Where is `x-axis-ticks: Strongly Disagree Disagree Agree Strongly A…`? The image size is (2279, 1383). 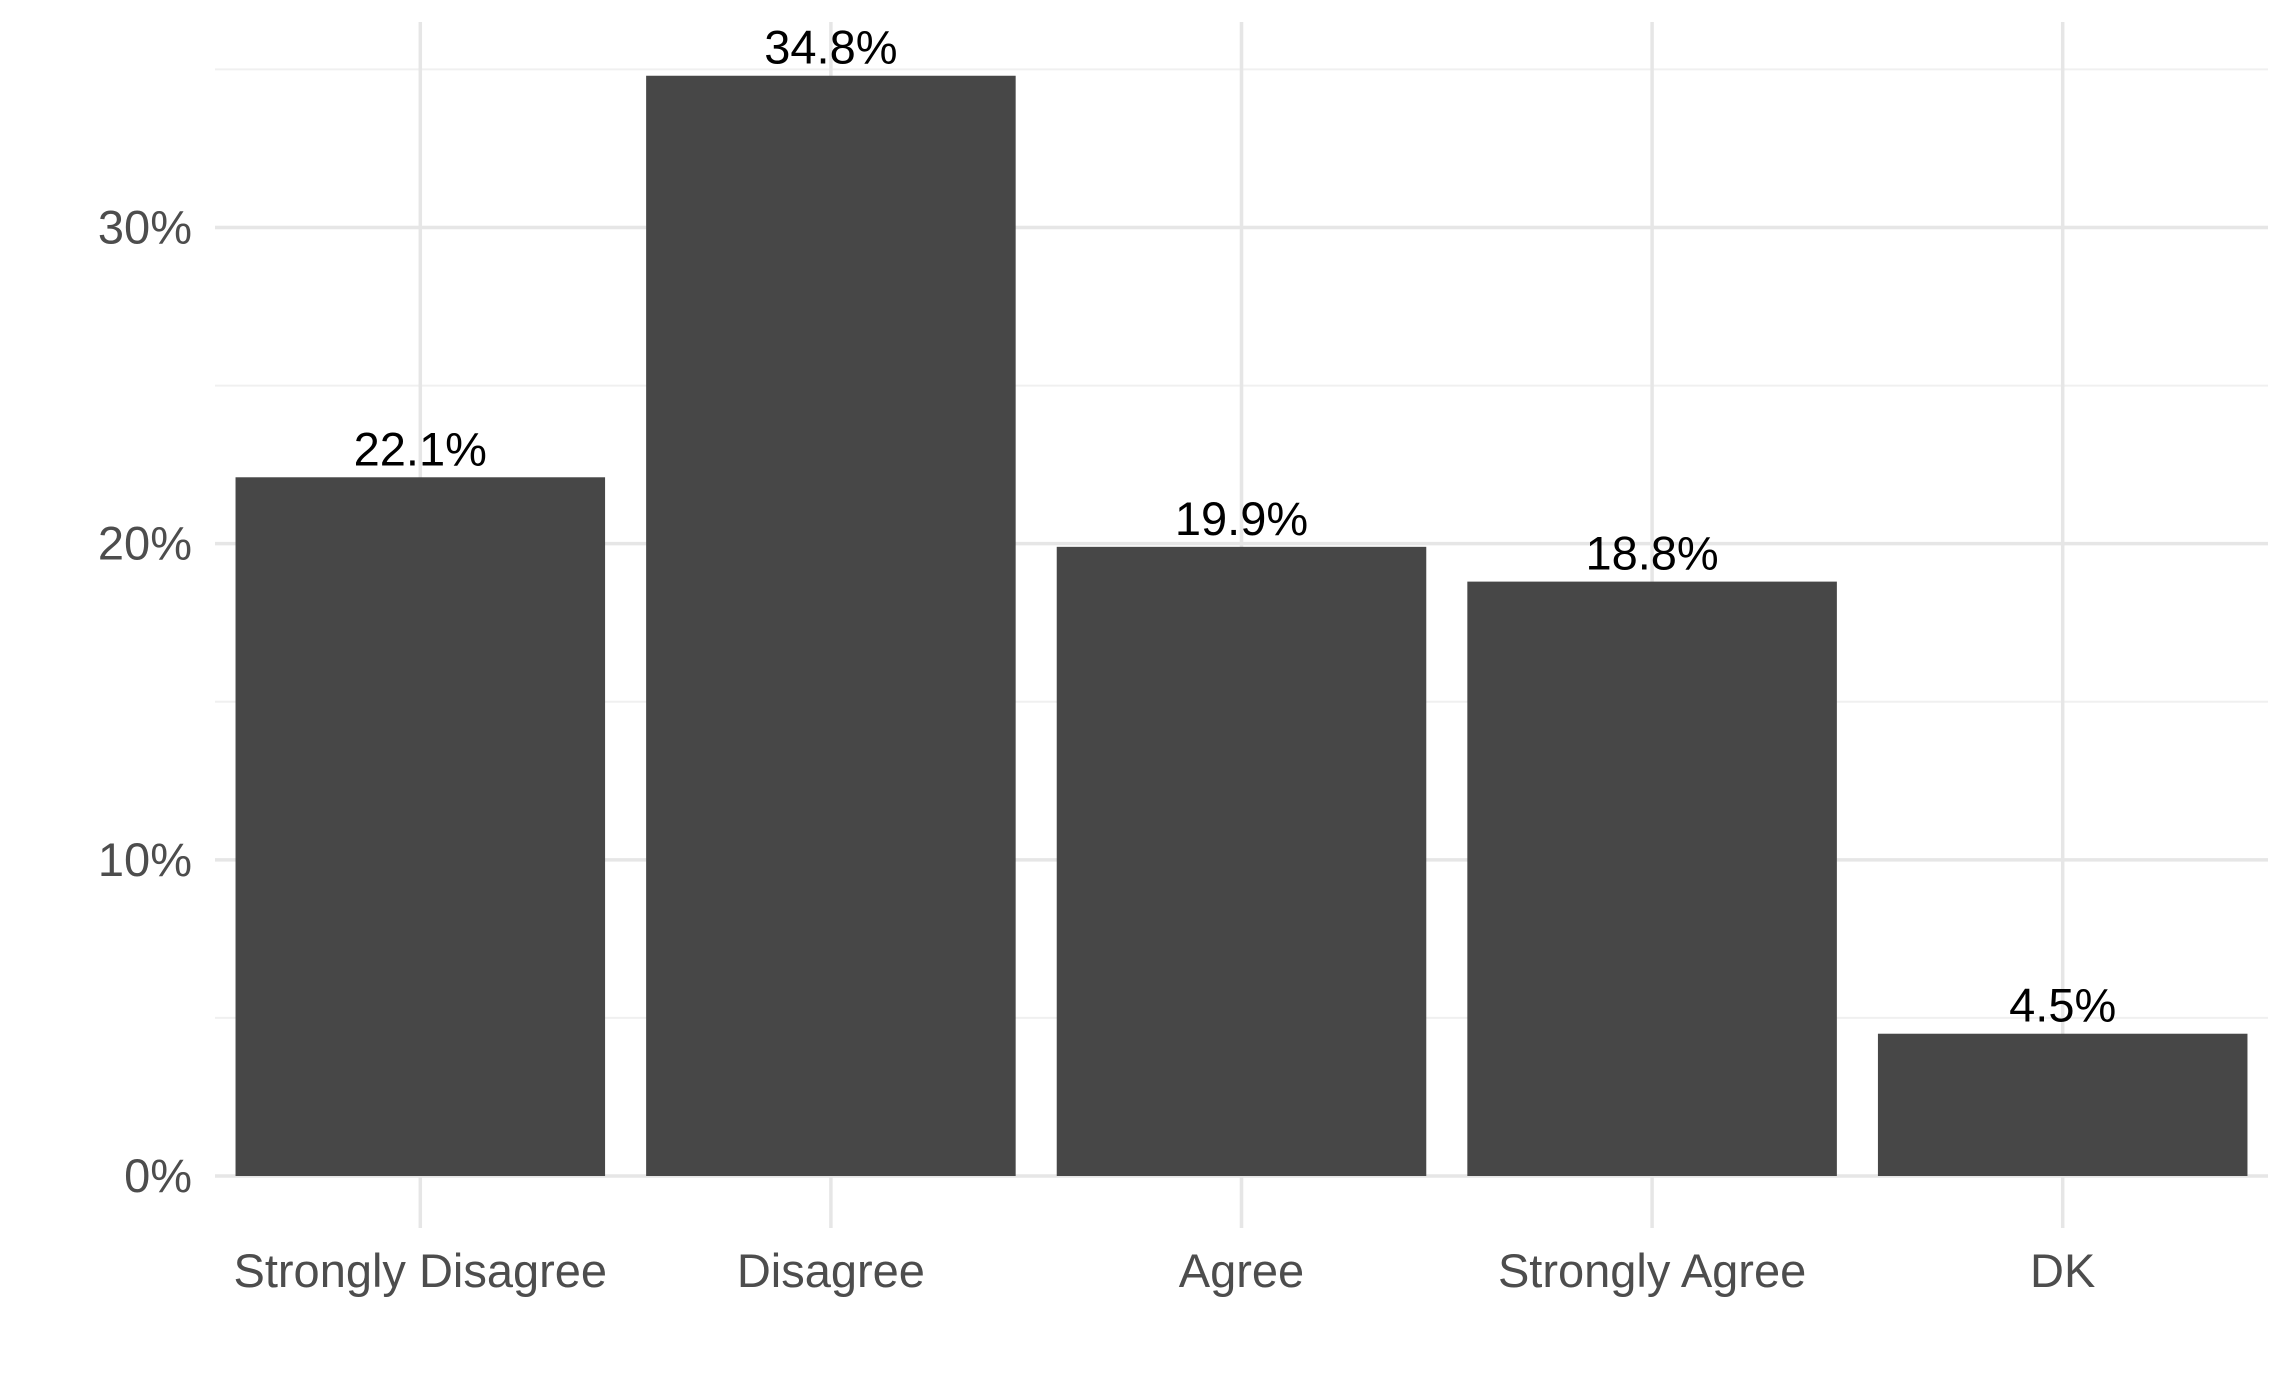
x-axis-ticks: Strongly Disagree Disagree Agree Strongly A… is located at coordinates (1165, 1270).